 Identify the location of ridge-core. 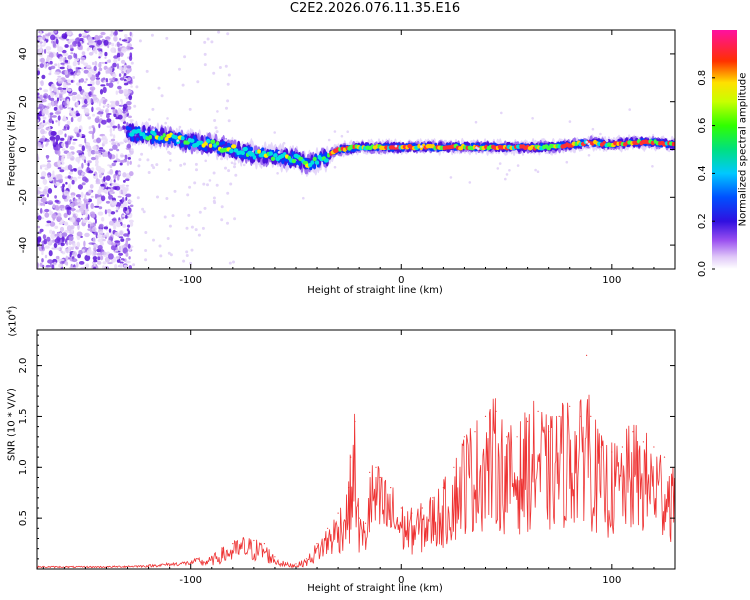
(252, 154).